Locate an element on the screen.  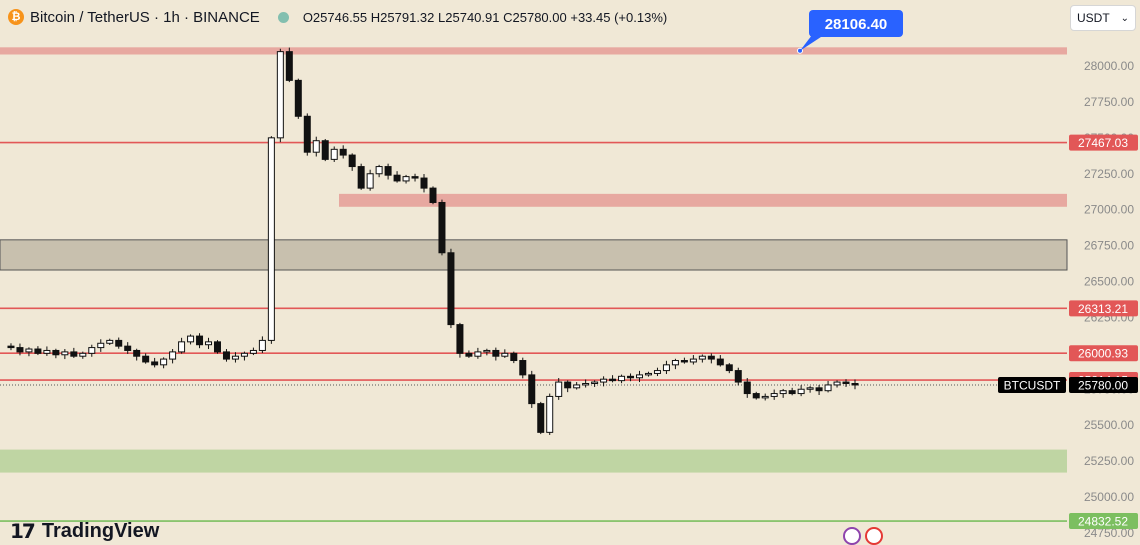
level-label: 24832.52 is located at coordinates (1103, 522).